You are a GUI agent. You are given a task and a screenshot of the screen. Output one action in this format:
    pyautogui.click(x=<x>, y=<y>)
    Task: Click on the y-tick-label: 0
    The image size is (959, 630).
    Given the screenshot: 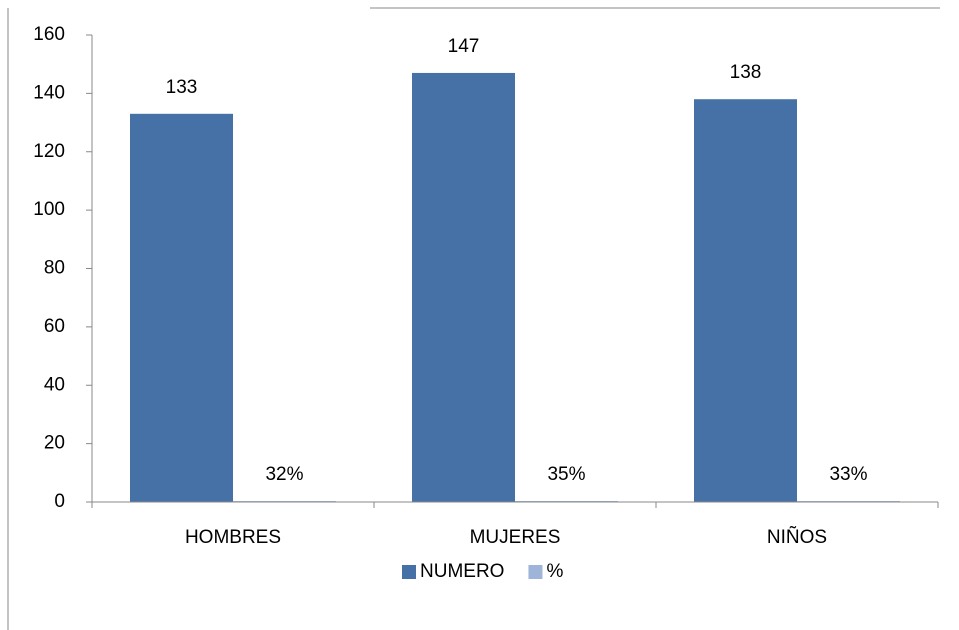 What is the action you would take?
    pyautogui.click(x=59, y=501)
    